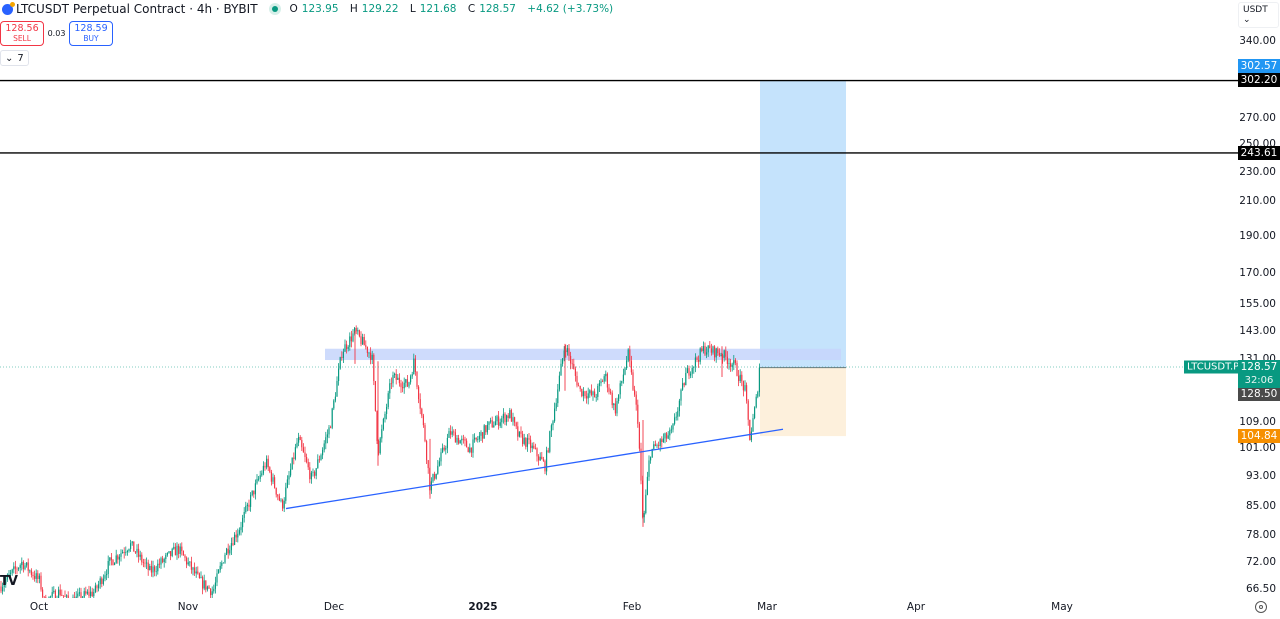 Image resolution: width=1280 pixels, height=619 pixels. Describe the element at coordinates (1259, 374) in the screenshot. I see `last-price-tag: 128.57 32:06` at that location.